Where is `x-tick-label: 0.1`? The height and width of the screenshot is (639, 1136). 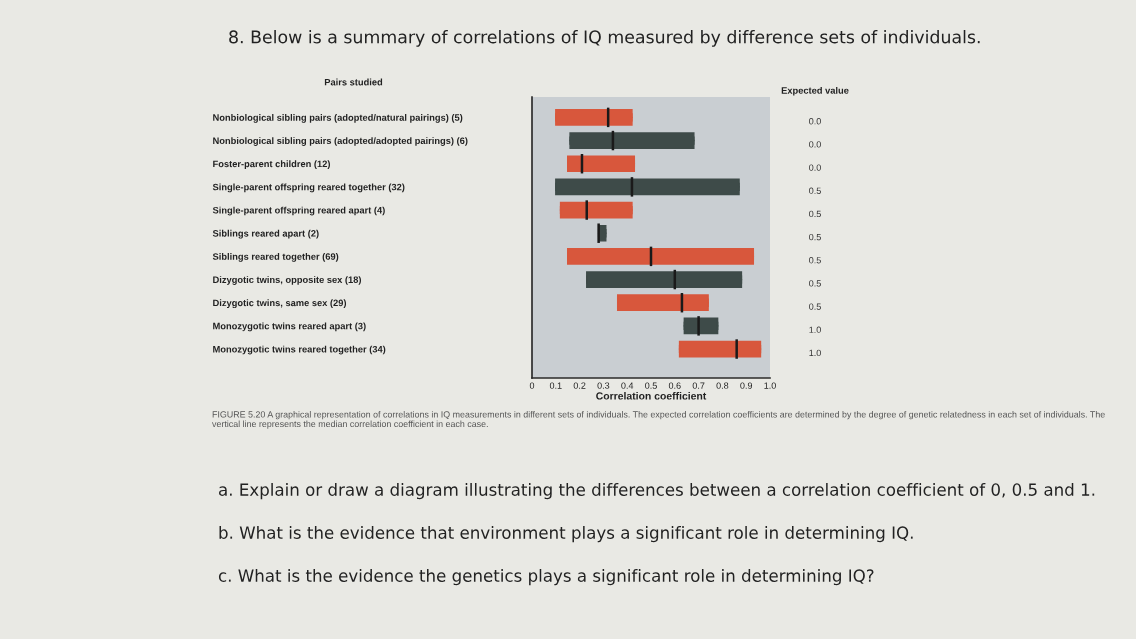
x-tick-label: 0.1 is located at coordinates (555, 385).